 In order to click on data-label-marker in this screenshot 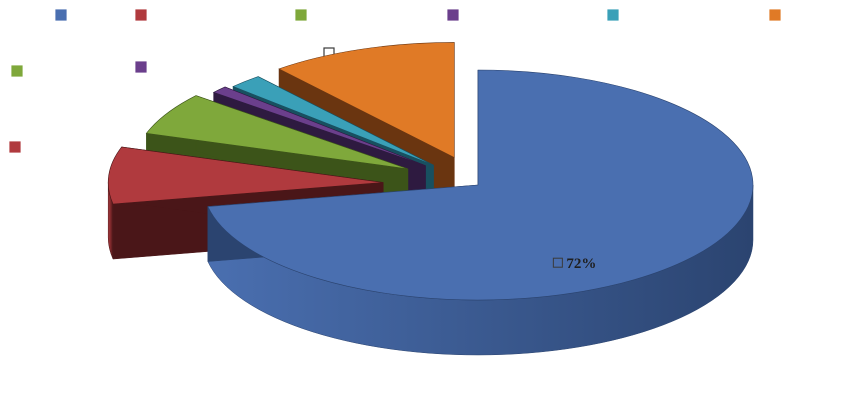, I will do `click(557, 262)`.